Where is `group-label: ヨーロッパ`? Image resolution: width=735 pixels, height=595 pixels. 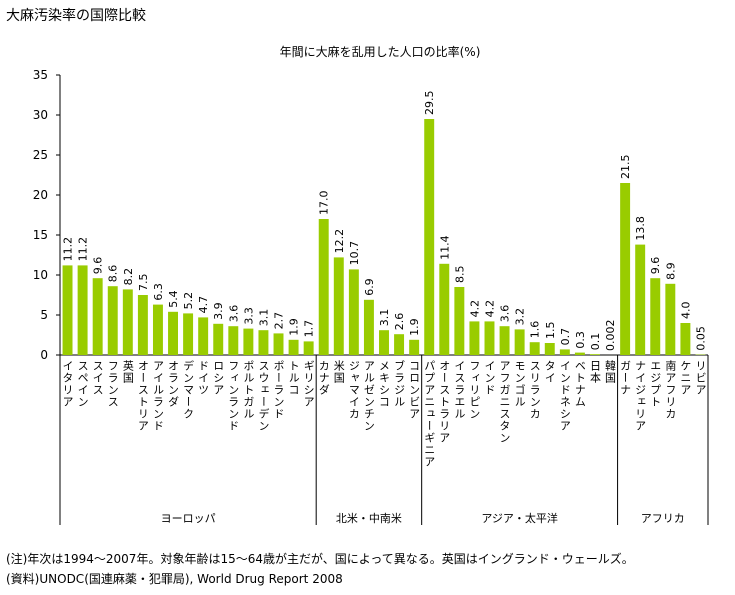
group-label: ヨーロッパ is located at coordinates (188, 518).